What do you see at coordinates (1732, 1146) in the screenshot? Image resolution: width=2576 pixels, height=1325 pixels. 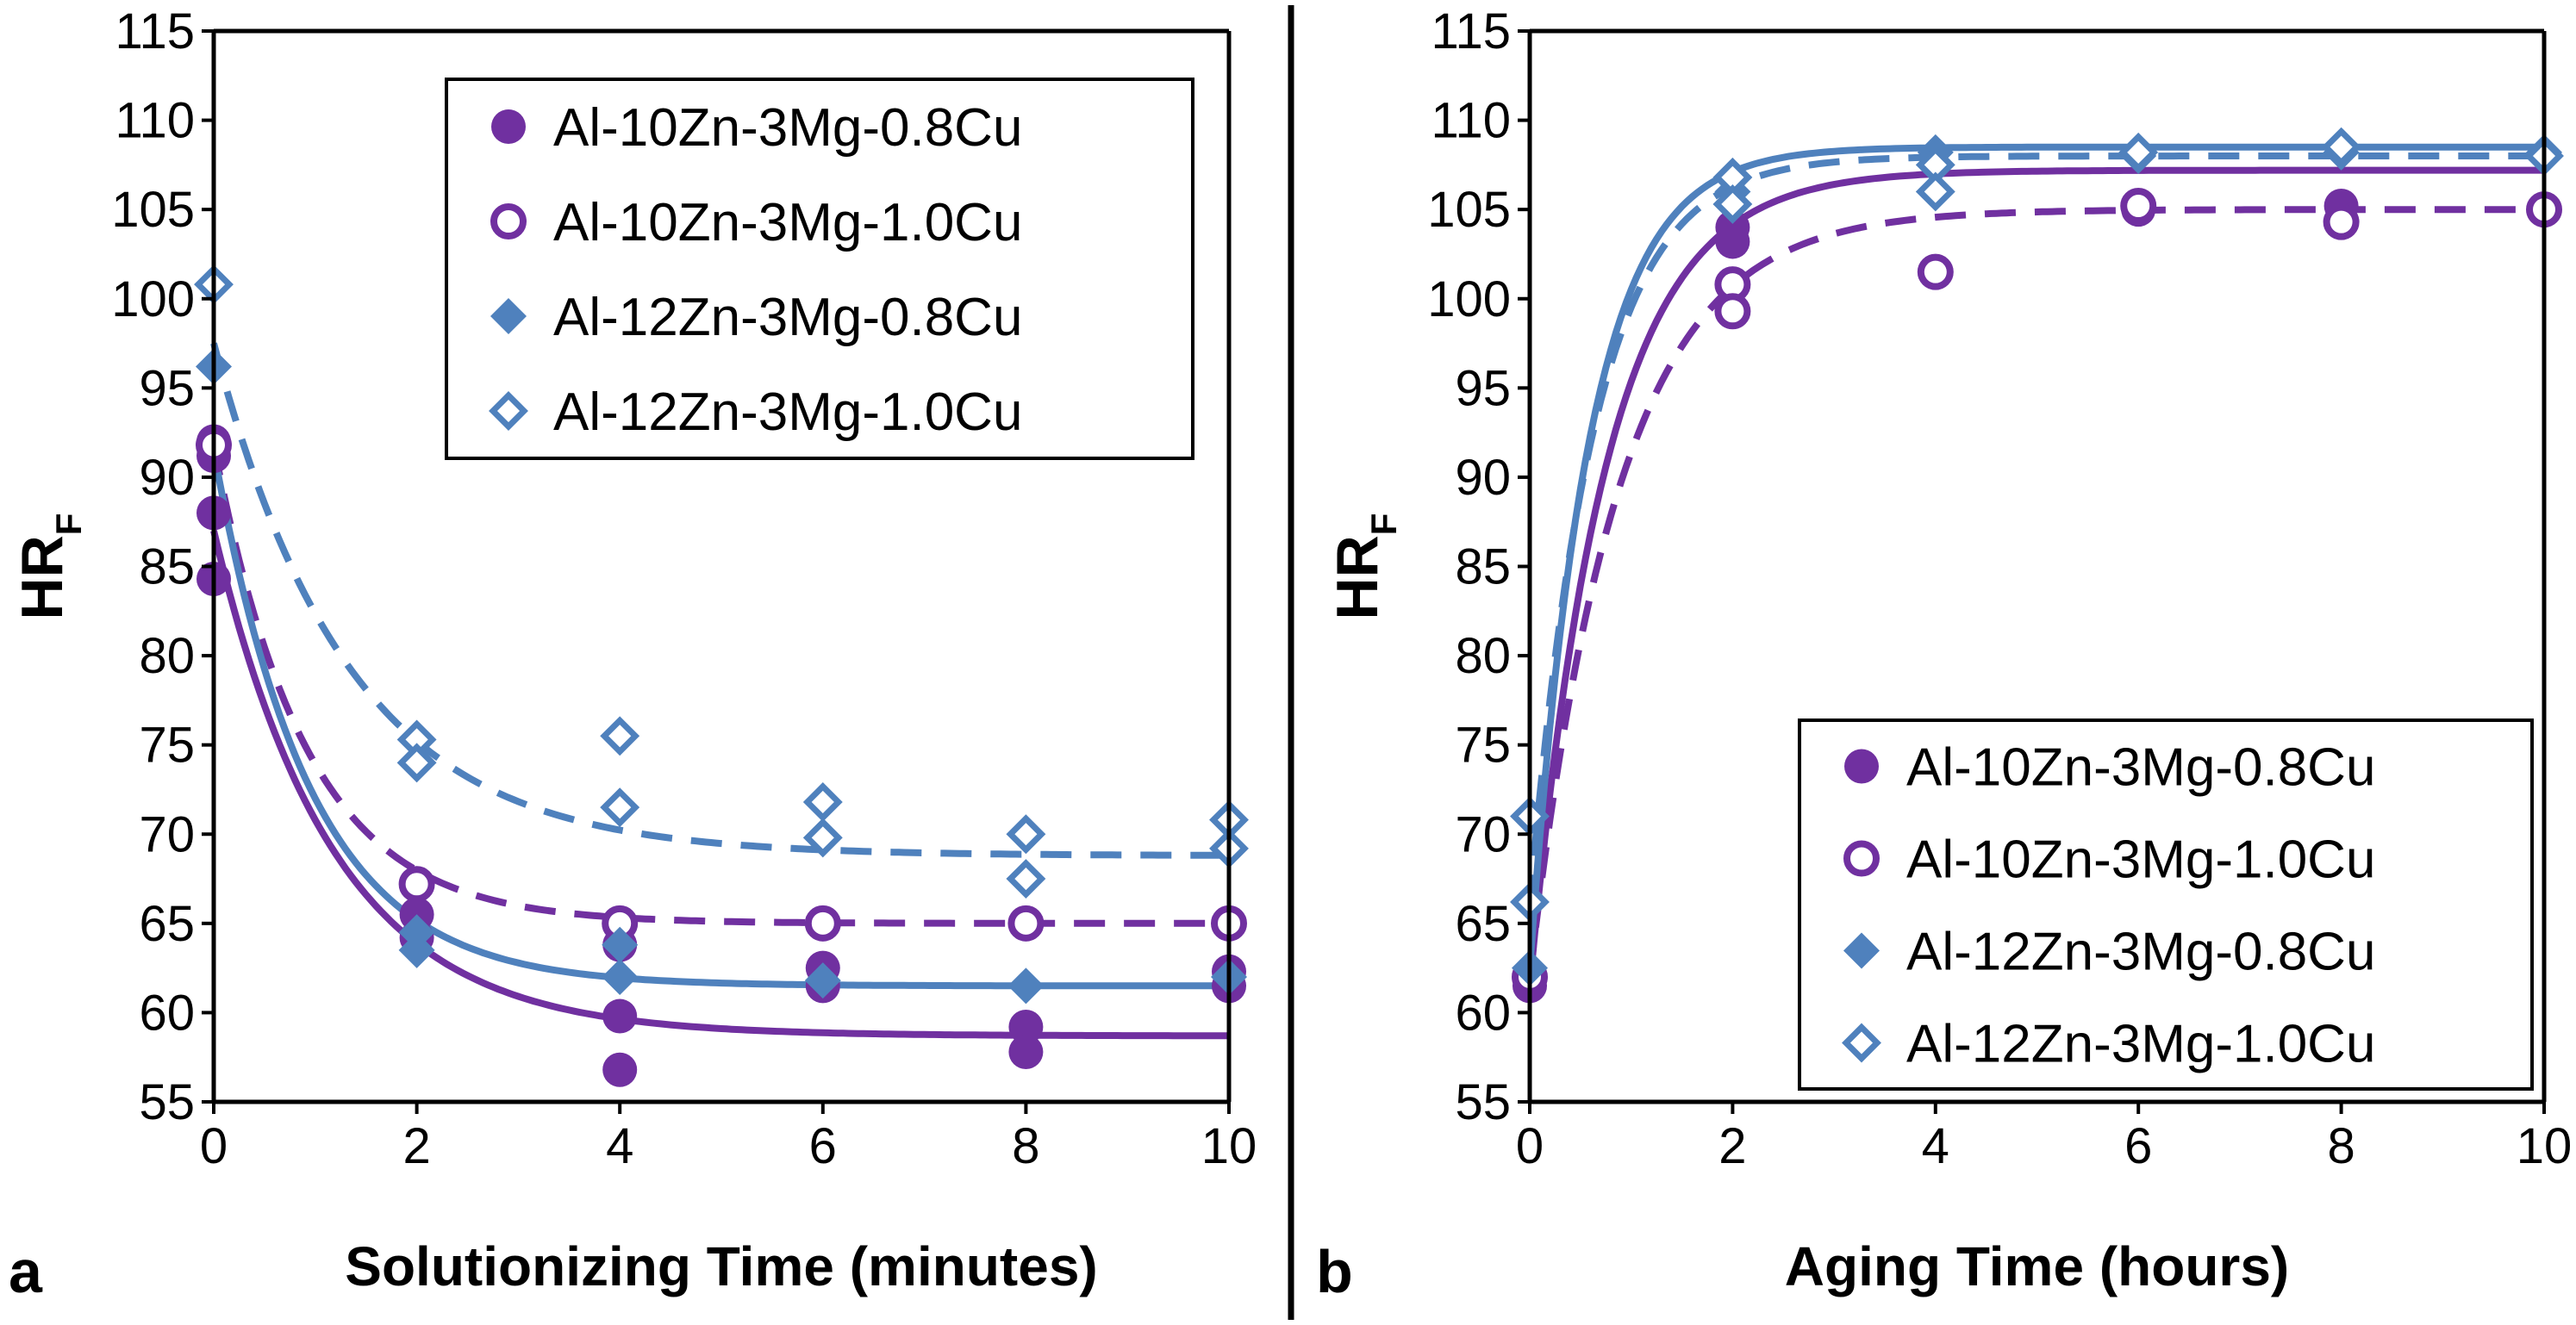 I see `x-tick-label-b-1: 2` at bounding box center [1732, 1146].